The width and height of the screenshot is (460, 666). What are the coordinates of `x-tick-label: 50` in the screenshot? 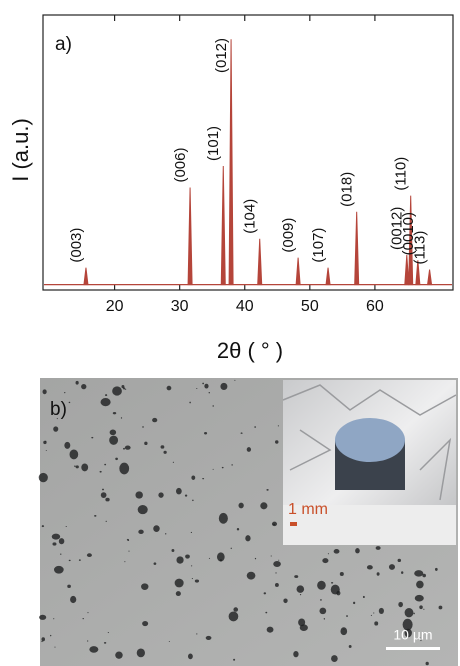 It's located at (310, 306).